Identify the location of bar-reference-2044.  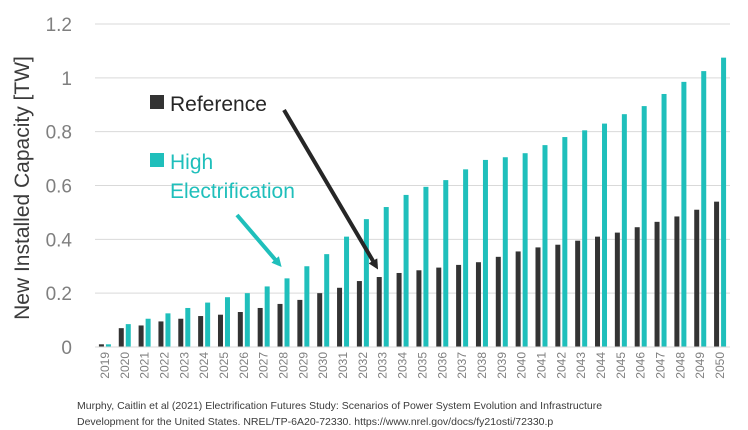
(598, 291).